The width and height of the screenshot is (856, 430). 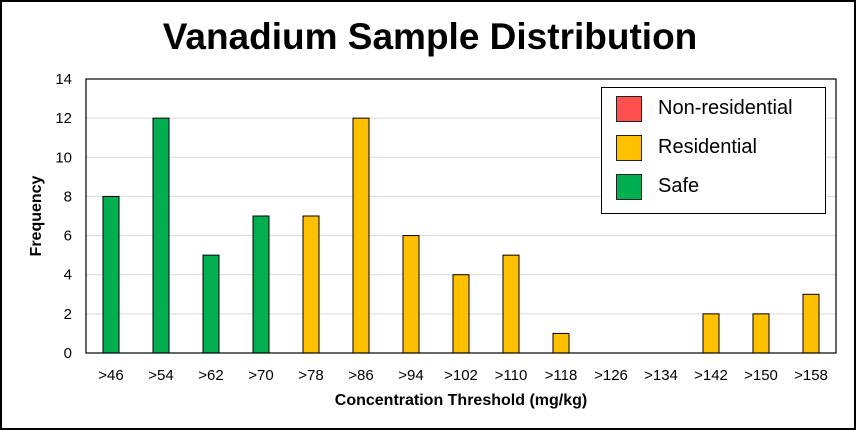 What do you see at coordinates (561, 375) in the screenshot?
I see `x-tick-label: >118` at bounding box center [561, 375].